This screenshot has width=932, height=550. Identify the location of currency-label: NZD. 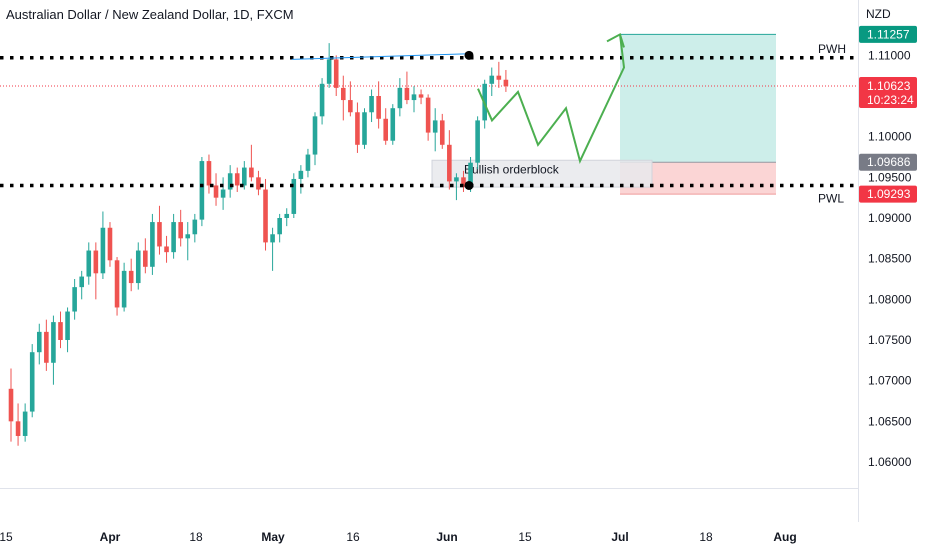
(878, 14).